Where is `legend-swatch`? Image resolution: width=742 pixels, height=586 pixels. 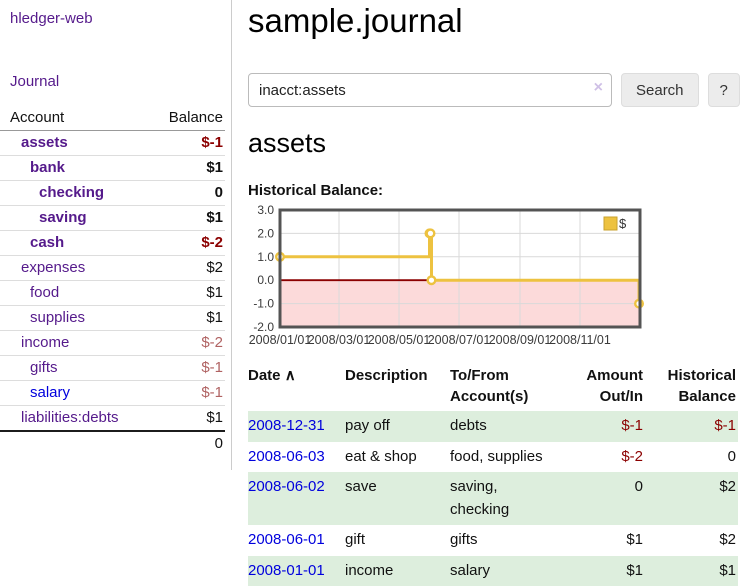 legend-swatch is located at coordinates (610, 223).